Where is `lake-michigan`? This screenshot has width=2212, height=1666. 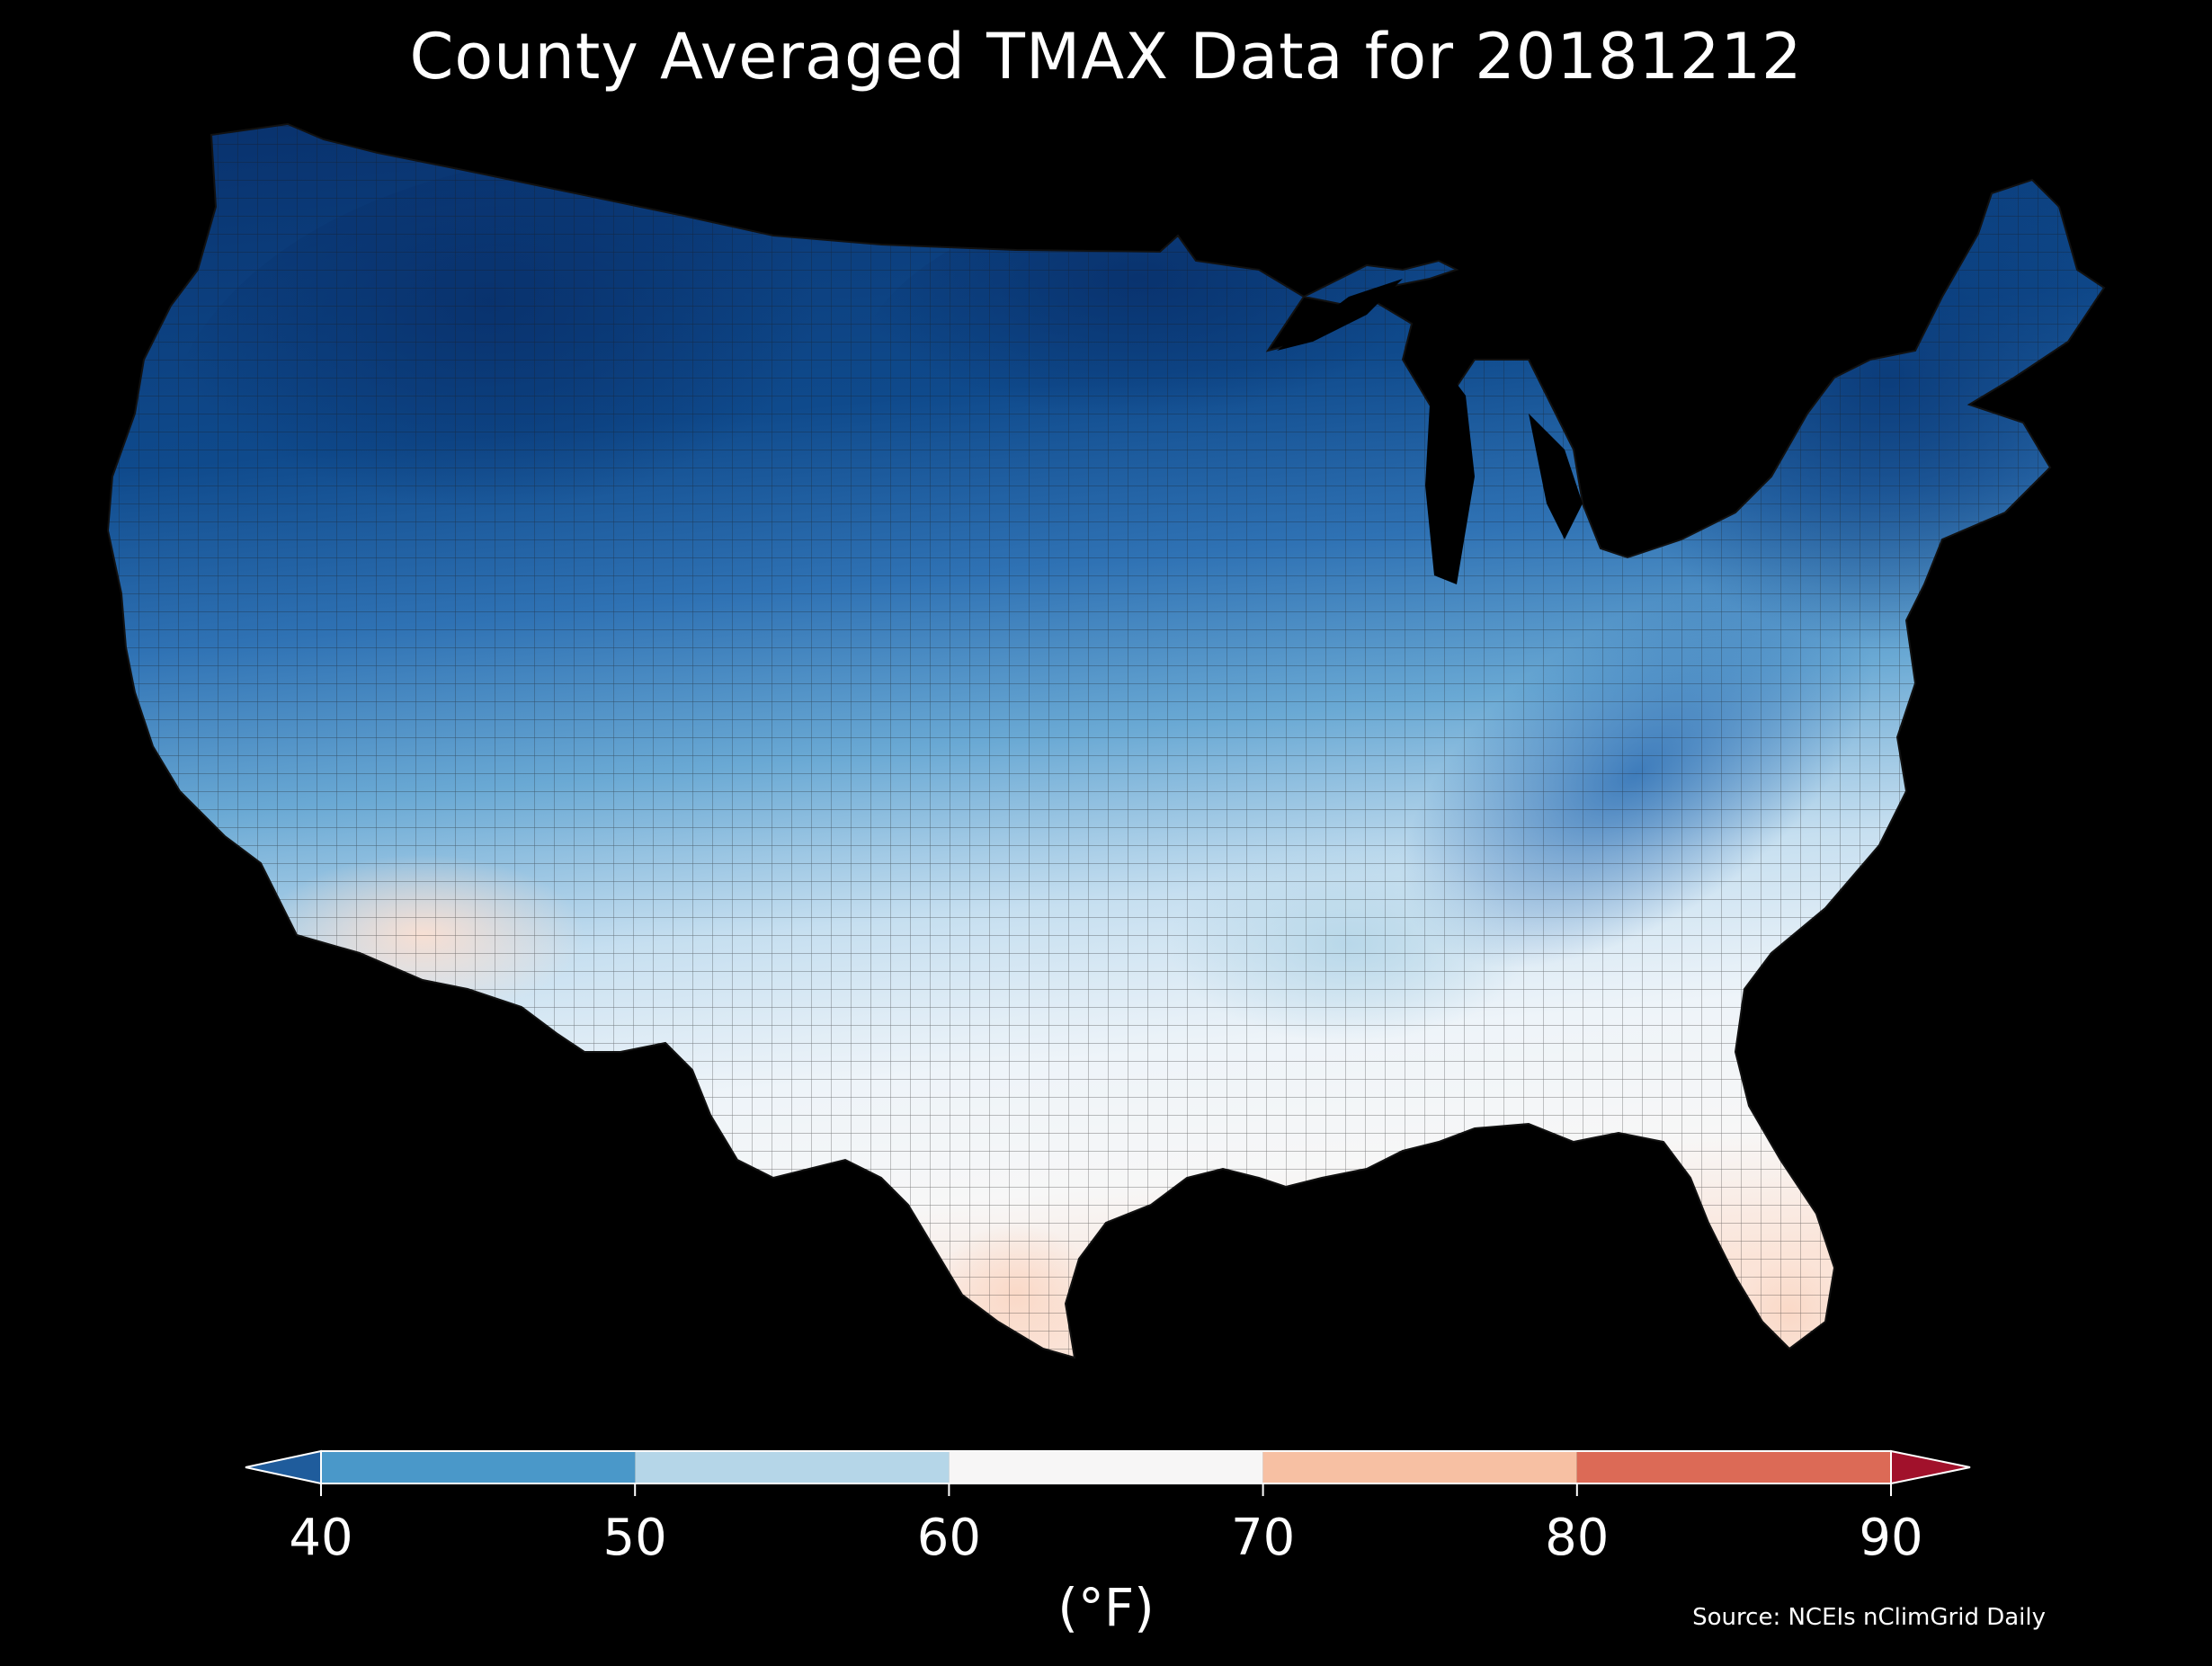 lake-michigan is located at coordinates (1450, 472).